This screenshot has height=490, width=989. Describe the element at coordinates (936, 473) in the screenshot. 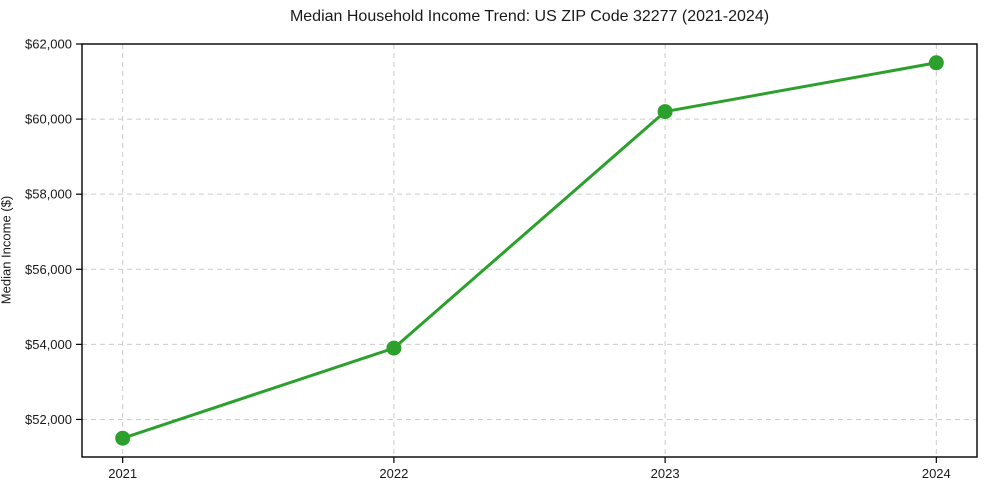

I see `x-tick-label: 2024` at that location.